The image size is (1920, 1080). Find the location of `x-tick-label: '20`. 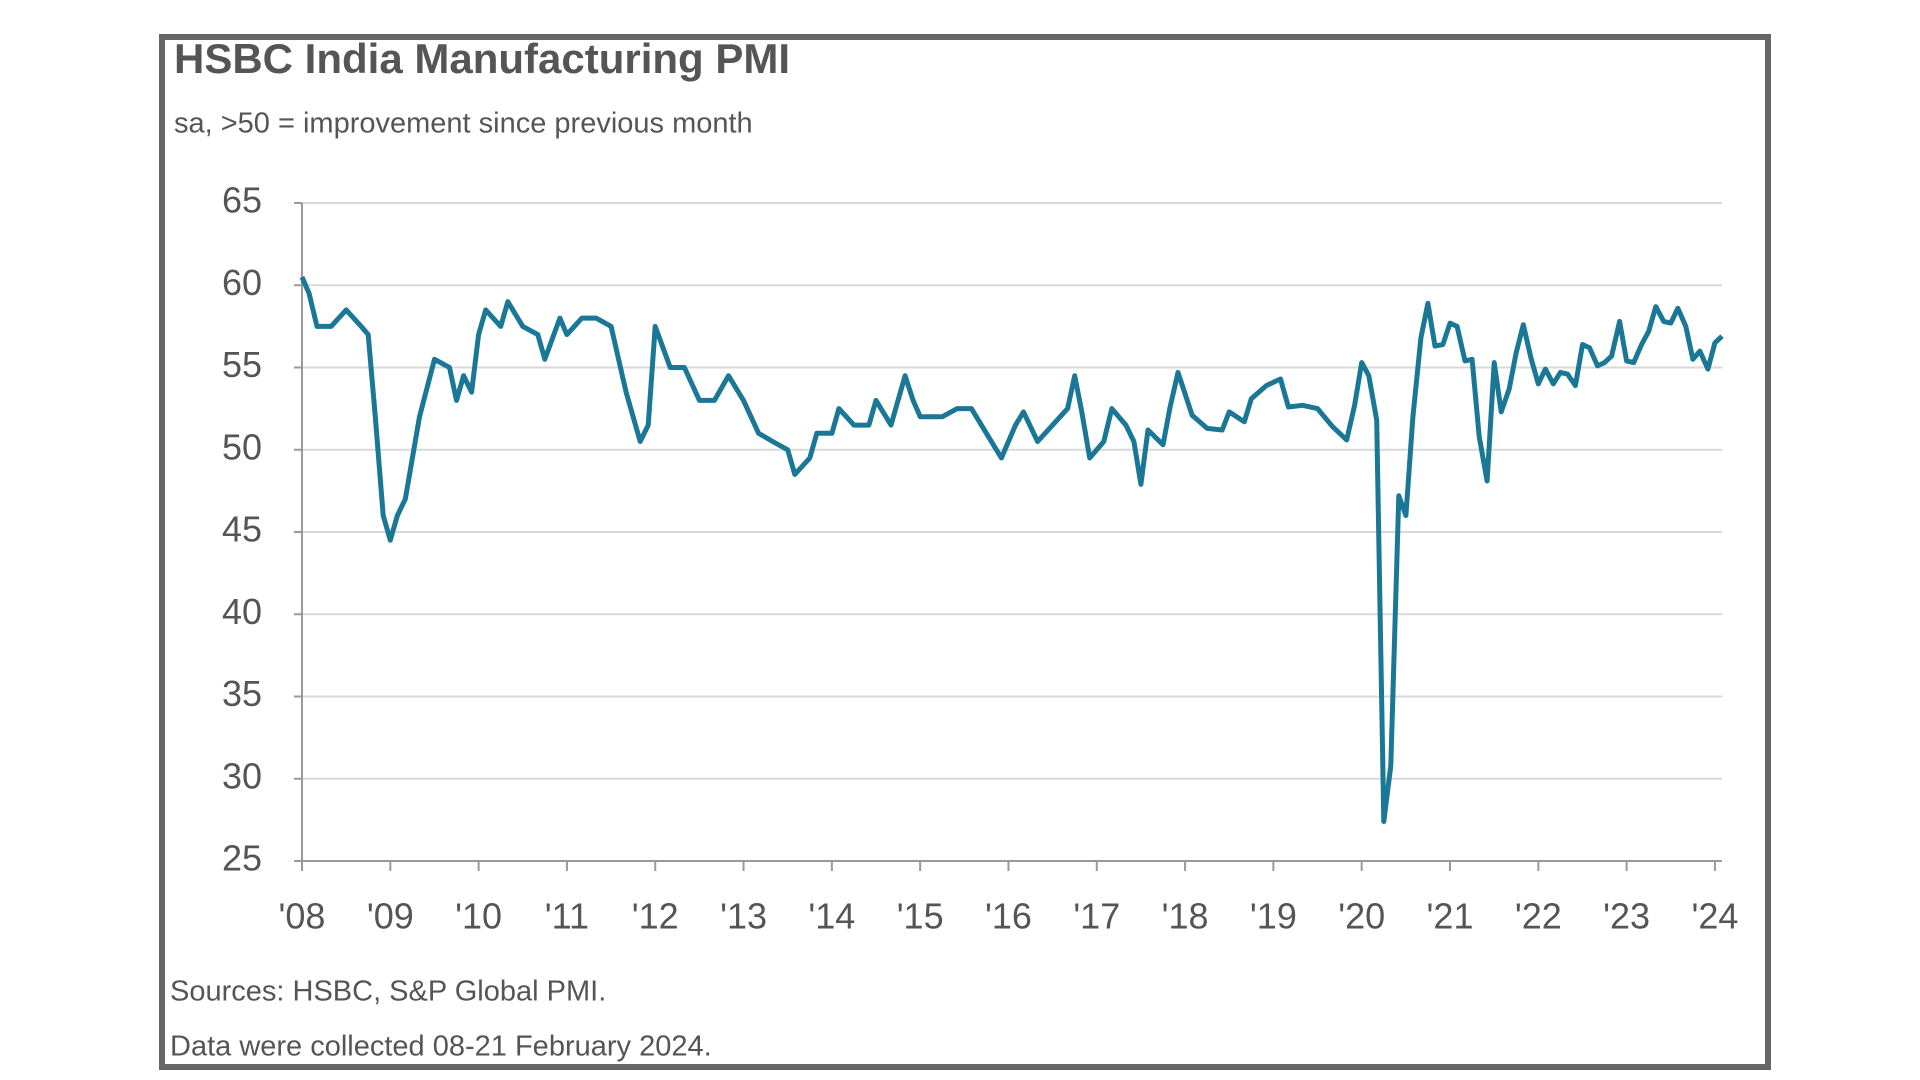

x-tick-label: '20 is located at coordinates (1361, 916).